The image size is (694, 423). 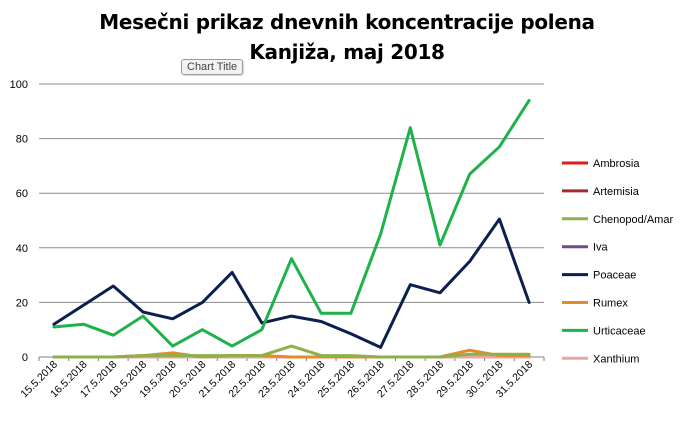 I want to click on legend-label-artemisia: Artemisia, so click(x=616, y=192).